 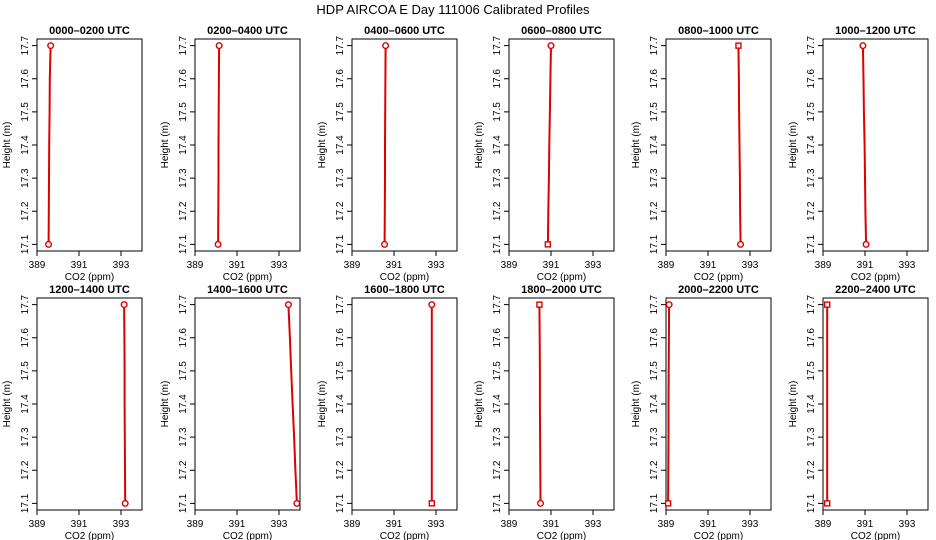 What do you see at coordinates (561, 290) in the screenshot?
I see `panel-title: 1800–2000 UTC` at bounding box center [561, 290].